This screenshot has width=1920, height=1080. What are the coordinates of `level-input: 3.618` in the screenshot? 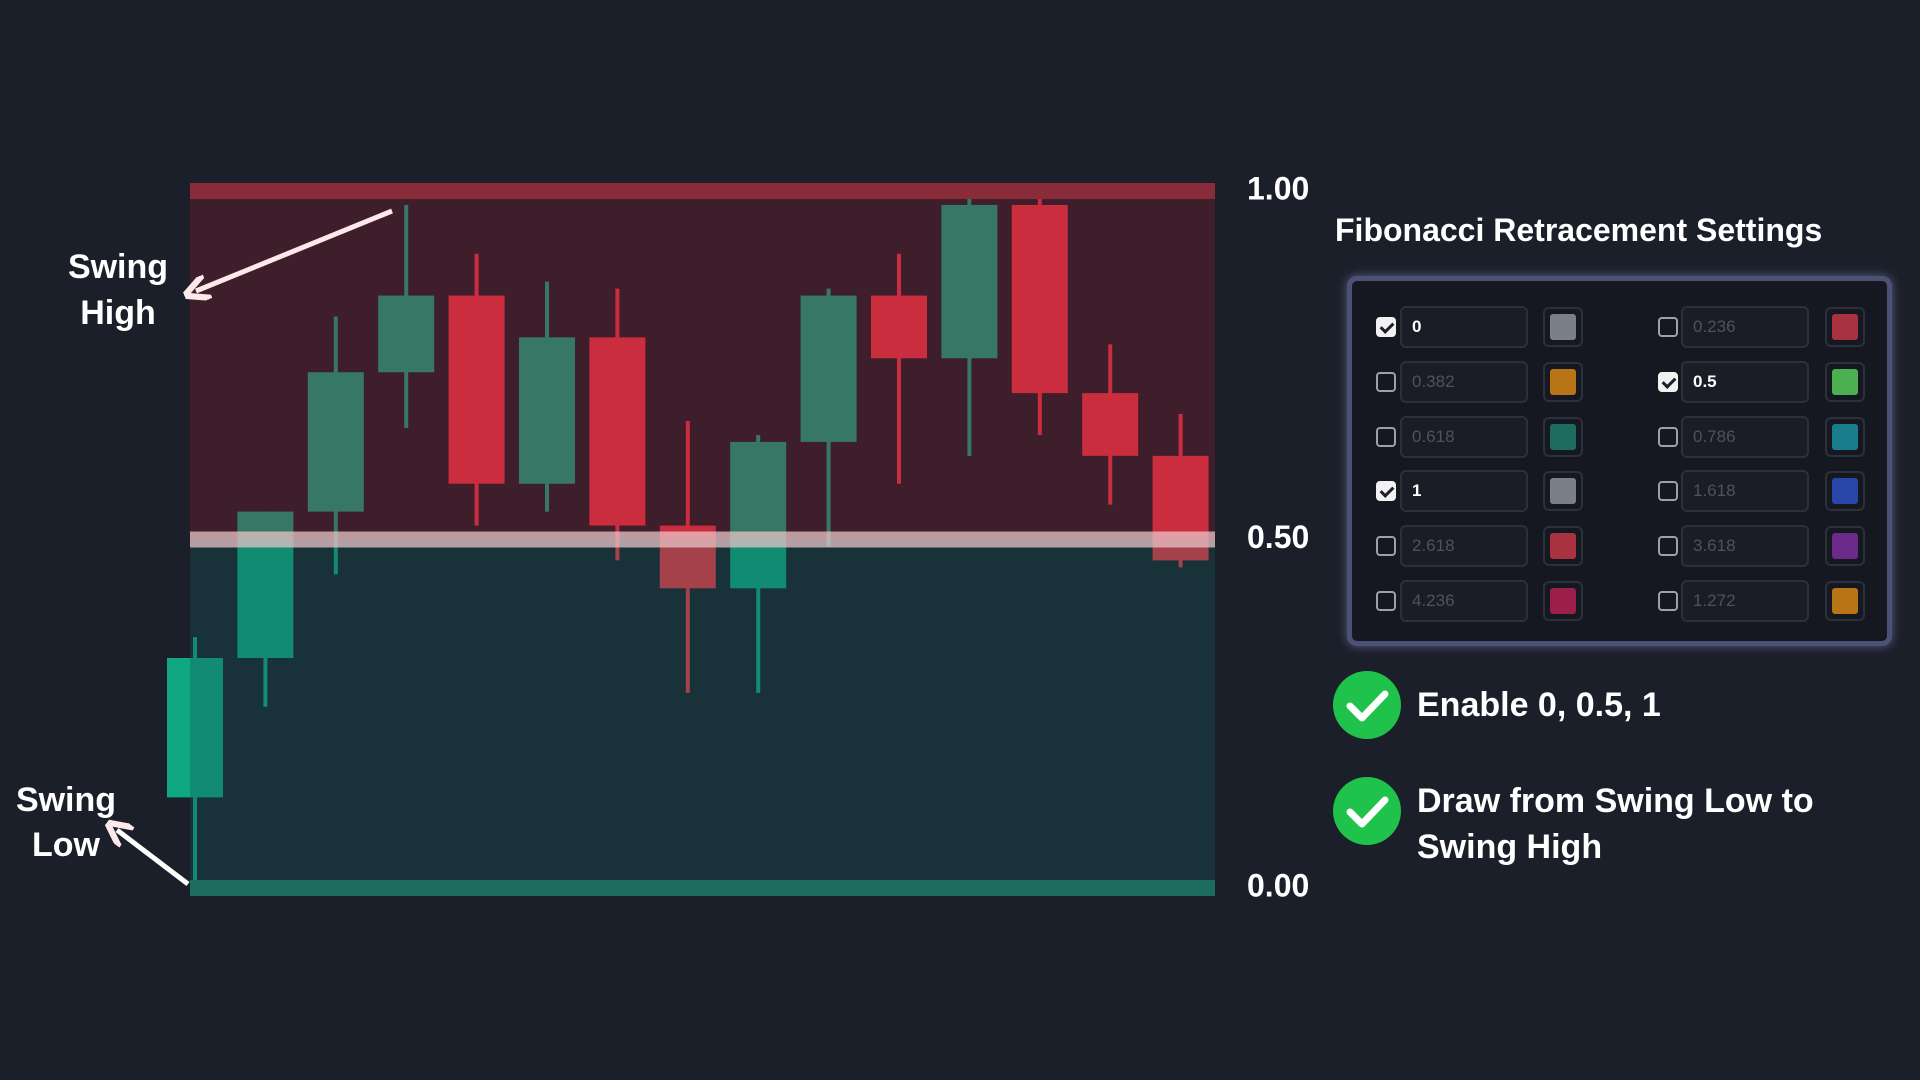 It's located at (1745, 546).